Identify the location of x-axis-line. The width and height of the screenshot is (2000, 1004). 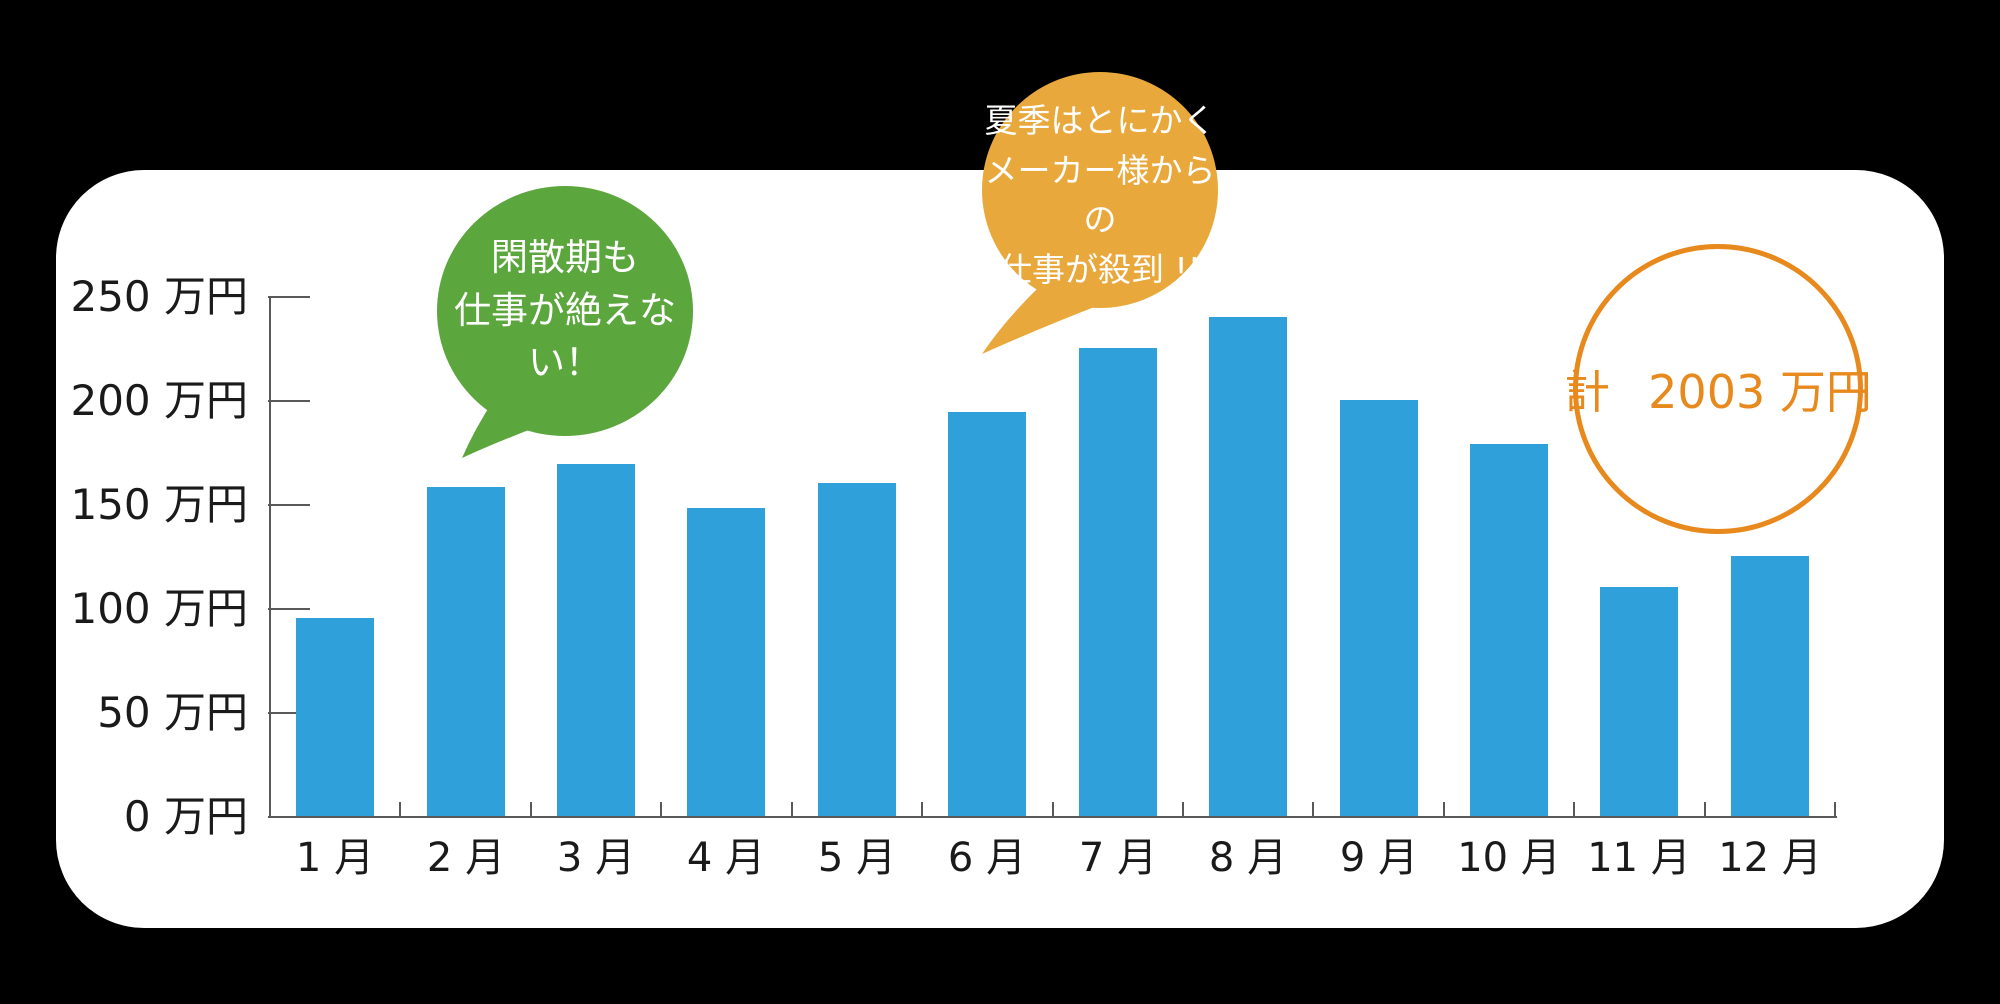
(1053, 817).